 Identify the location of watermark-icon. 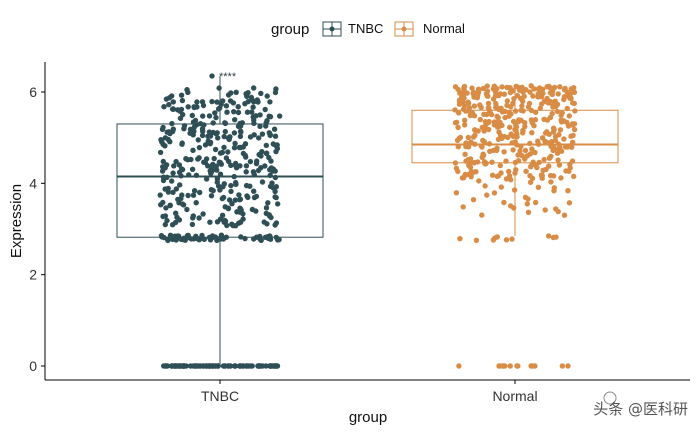
(610, 398).